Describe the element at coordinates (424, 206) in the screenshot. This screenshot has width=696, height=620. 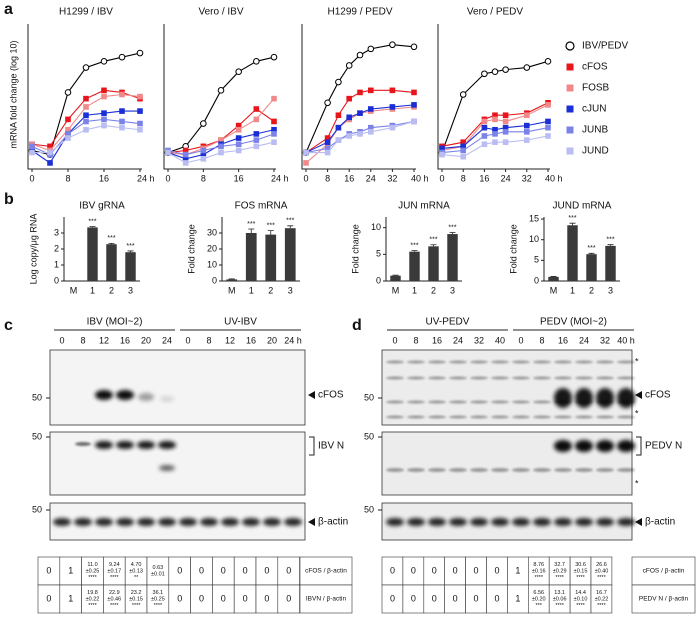
I see `chart-title: JUN mRNA` at that location.